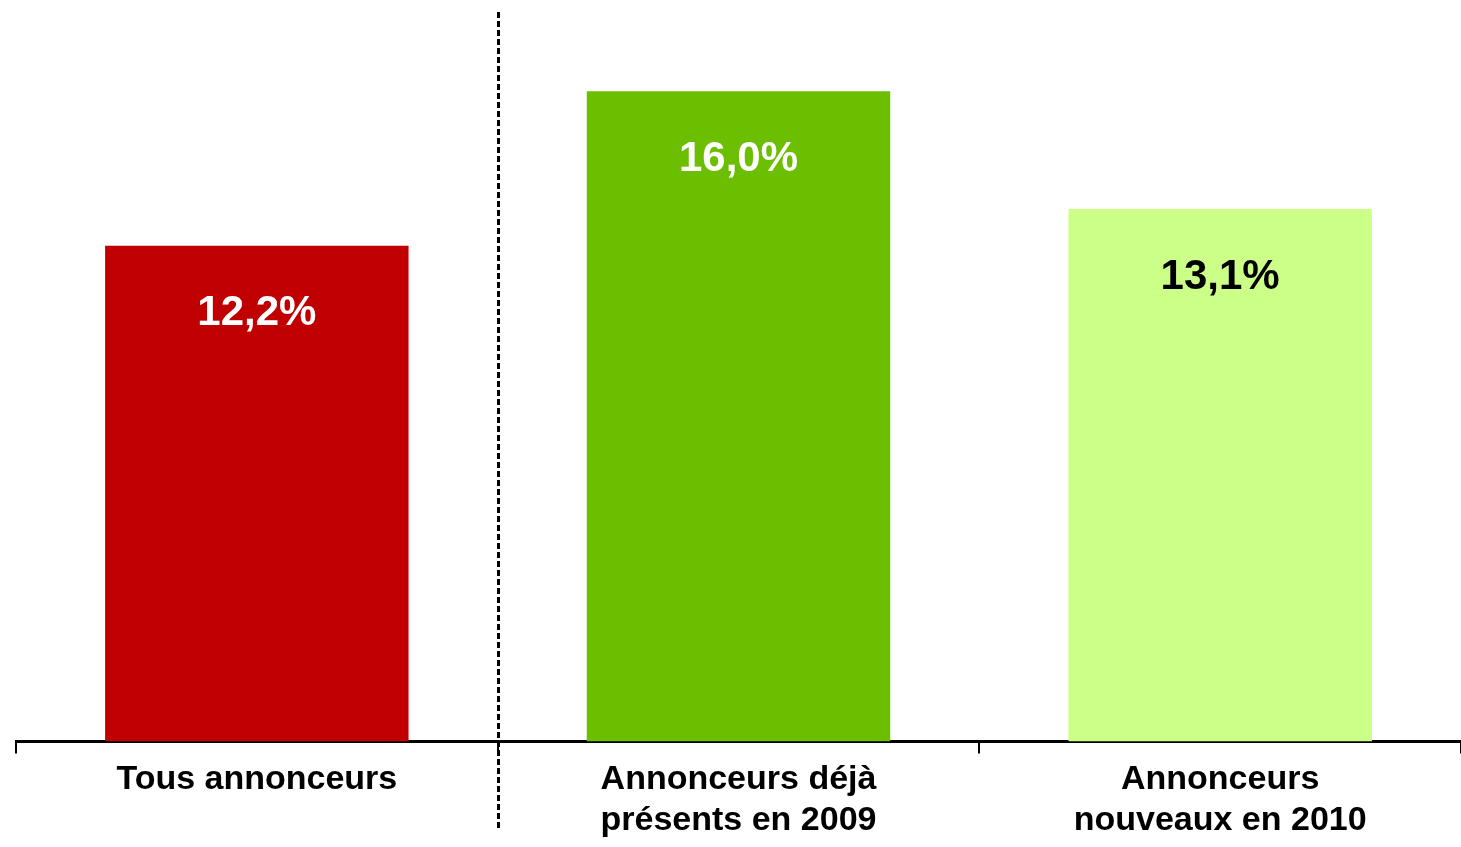 The image size is (1461, 847). I want to click on x-tick-label: Tous annonceurs, so click(257, 777).